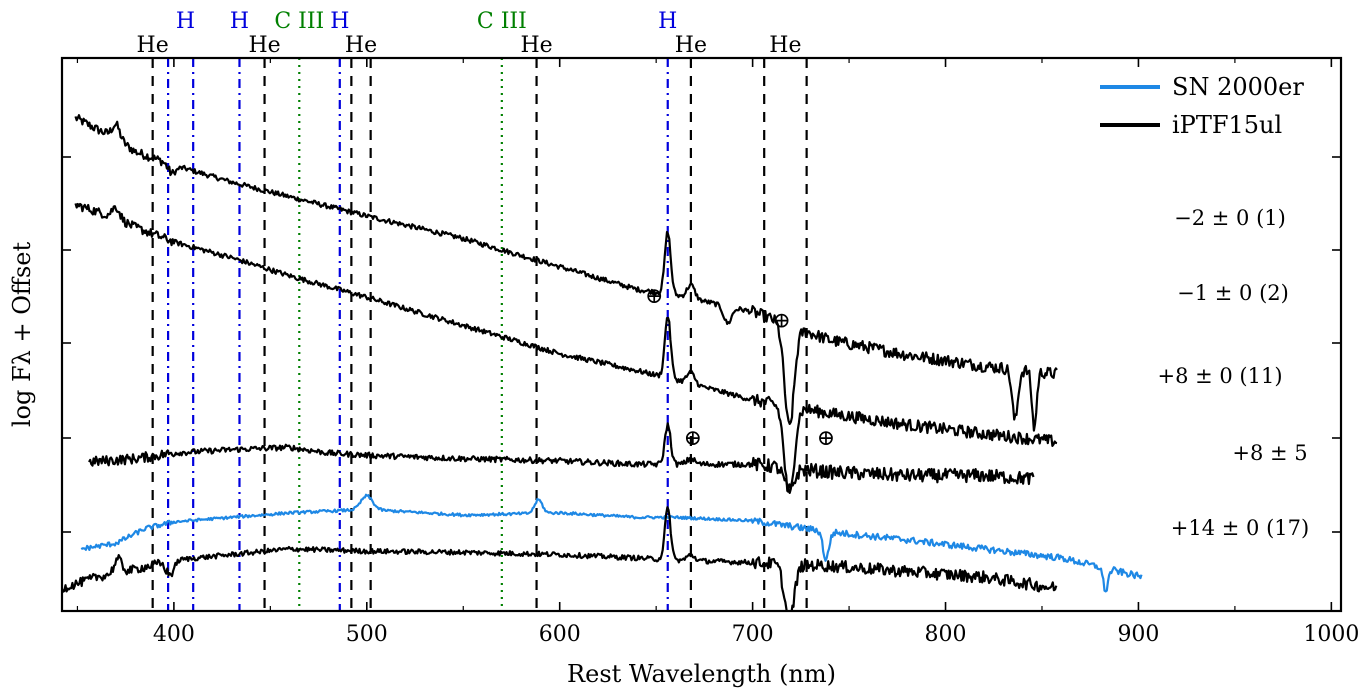 Image resolution: width=1369 pixels, height=692 pixels. Describe the element at coordinates (502, 21) in the screenshot. I see `marker-label-7: C III` at that location.